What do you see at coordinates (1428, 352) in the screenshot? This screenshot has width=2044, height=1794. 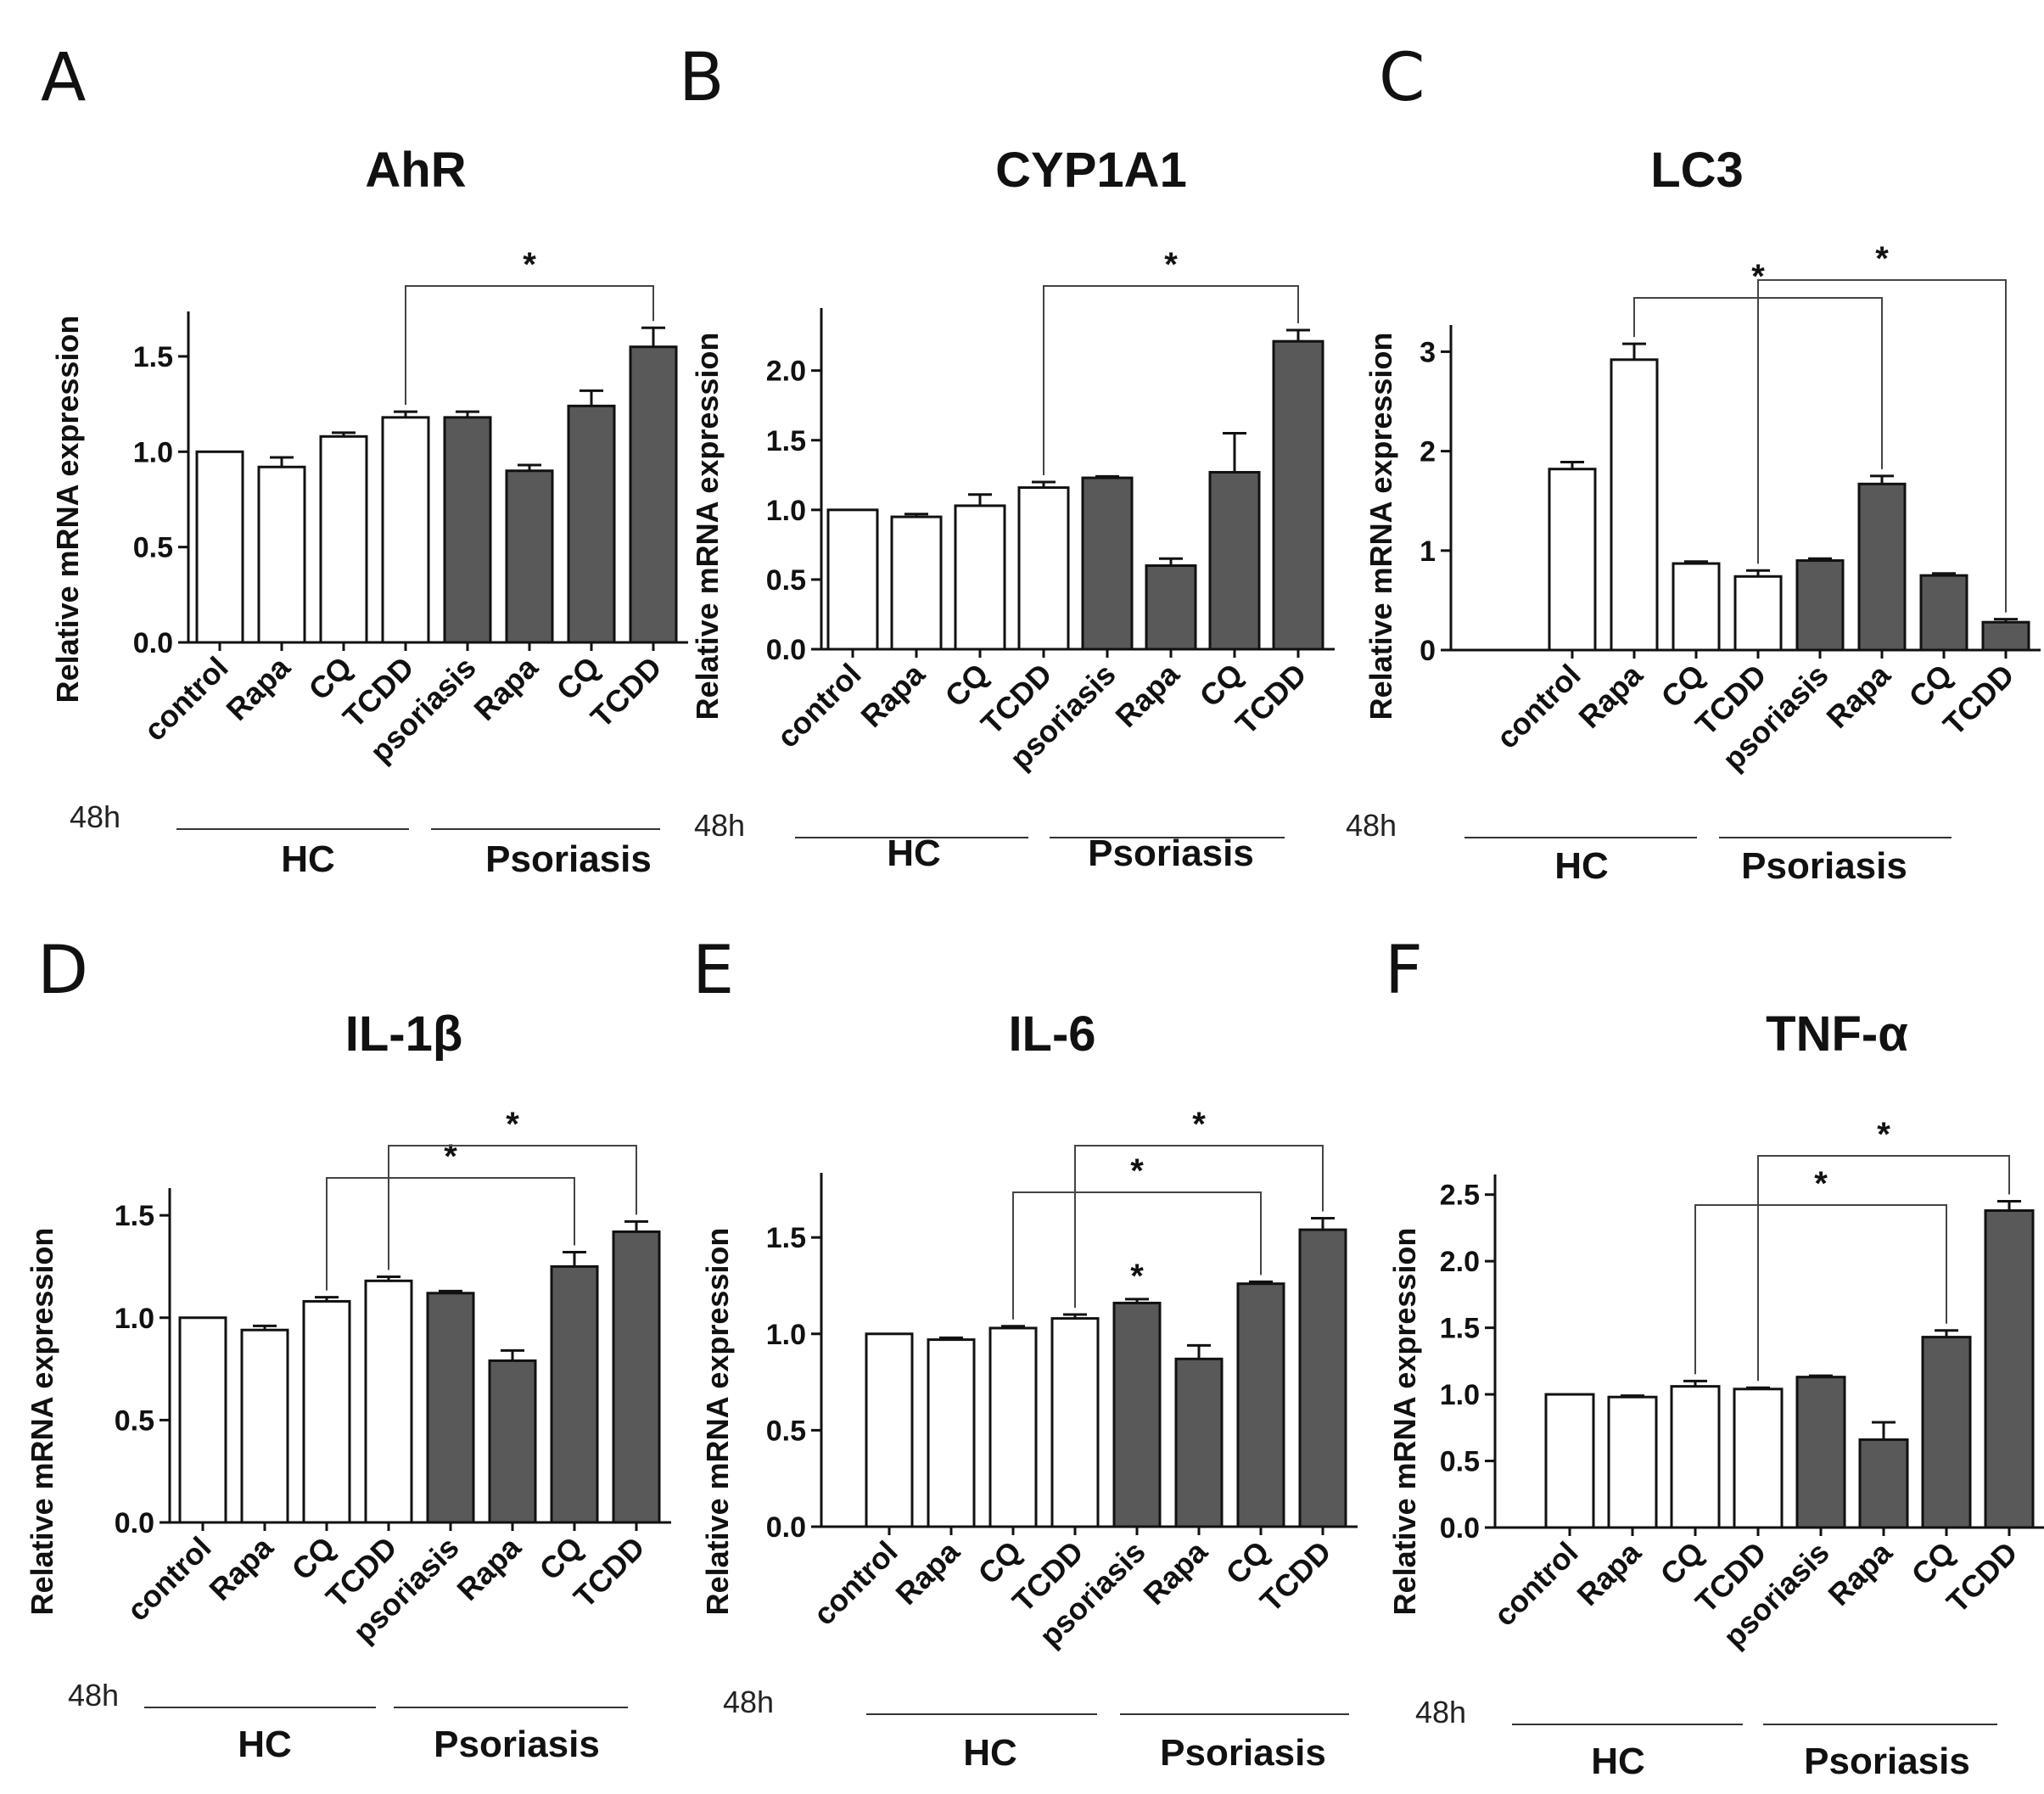 I see `y-tick-label: 3` at bounding box center [1428, 352].